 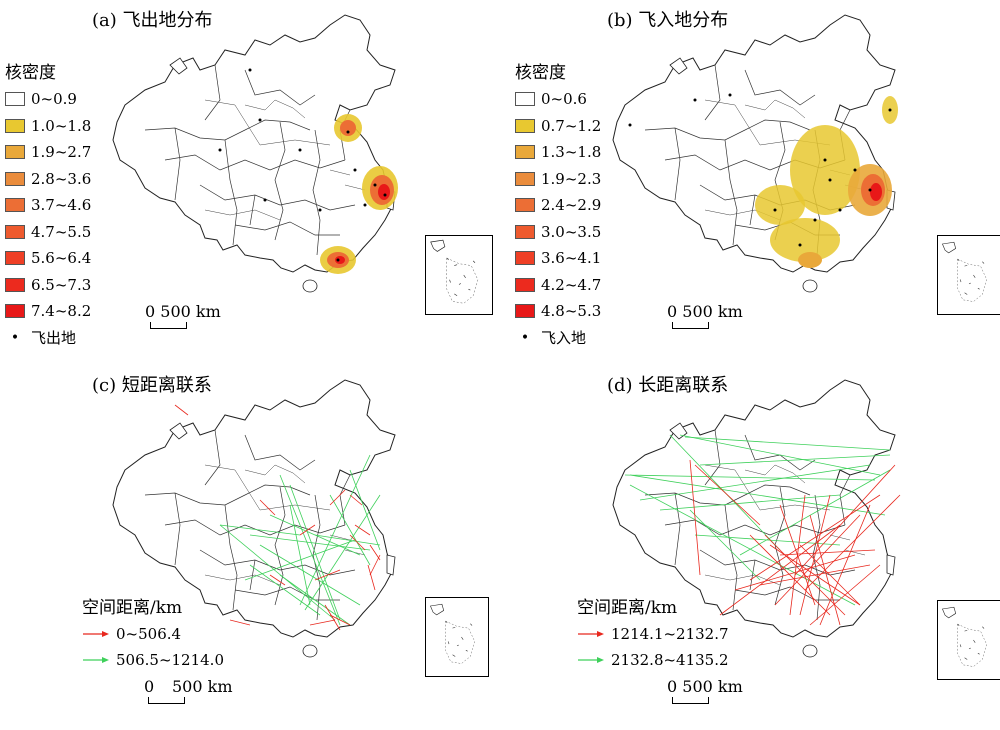 I want to click on legend-label: 3.6~4.1, so click(x=571, y=258).